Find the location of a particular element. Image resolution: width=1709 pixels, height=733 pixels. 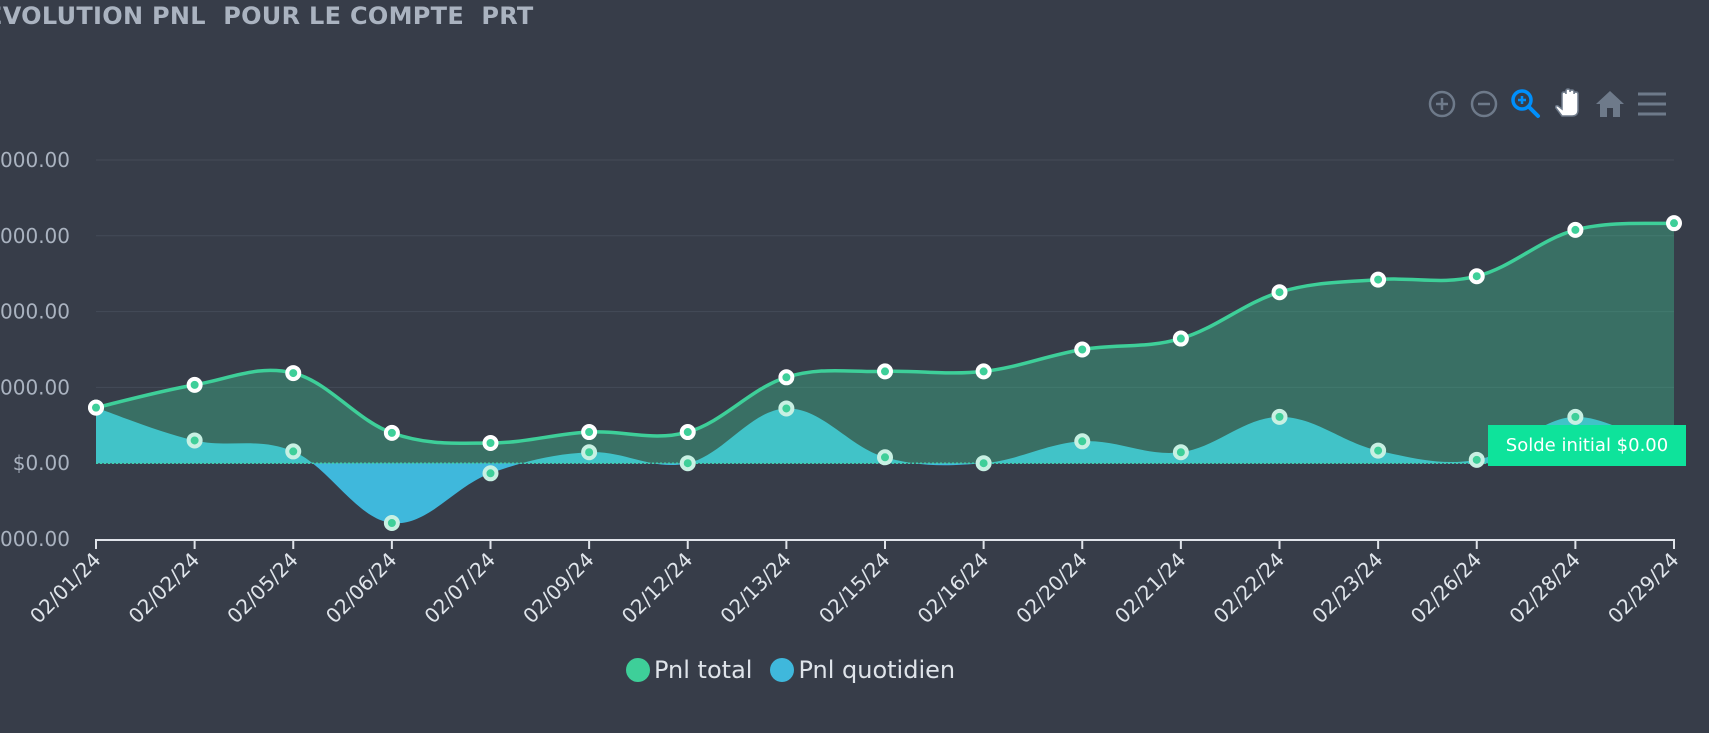

zoom-out-icon is located at coordinates (1484, 104).